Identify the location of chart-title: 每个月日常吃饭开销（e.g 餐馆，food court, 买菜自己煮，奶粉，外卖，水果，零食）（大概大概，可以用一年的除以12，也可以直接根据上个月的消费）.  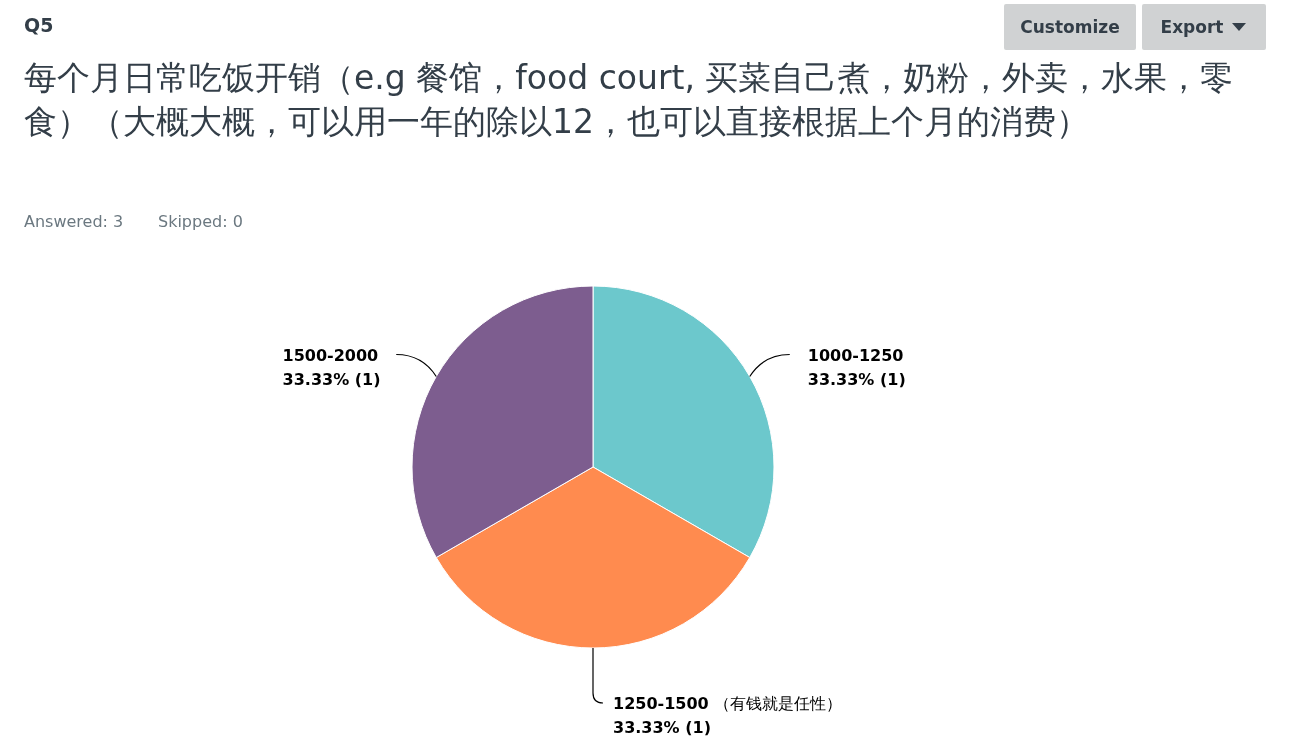
(629, 100).